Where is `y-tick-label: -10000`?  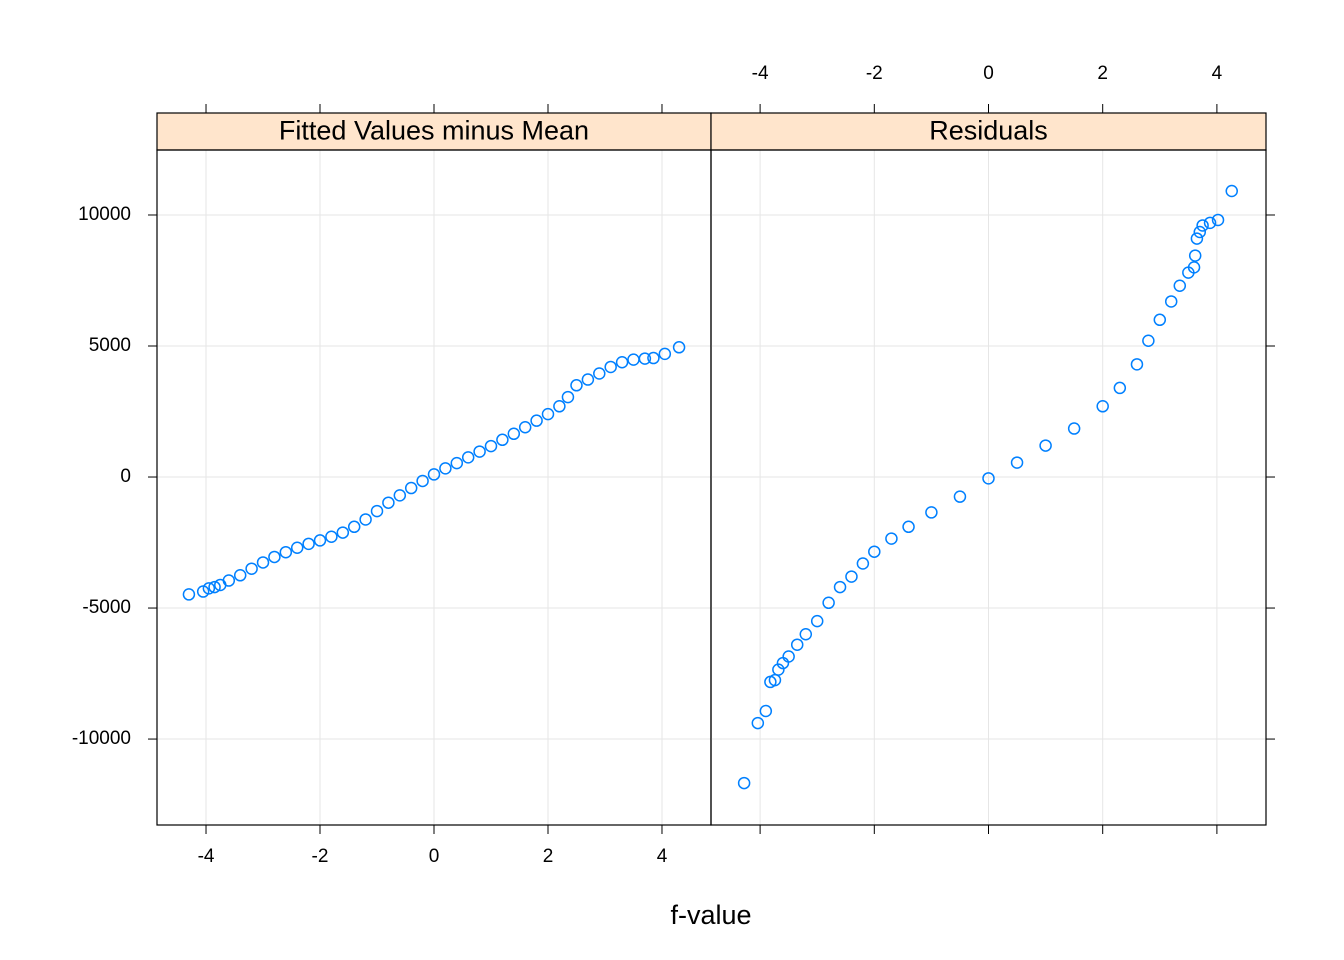 y-tick-label: -10000 is located at coordinates (101, 738).